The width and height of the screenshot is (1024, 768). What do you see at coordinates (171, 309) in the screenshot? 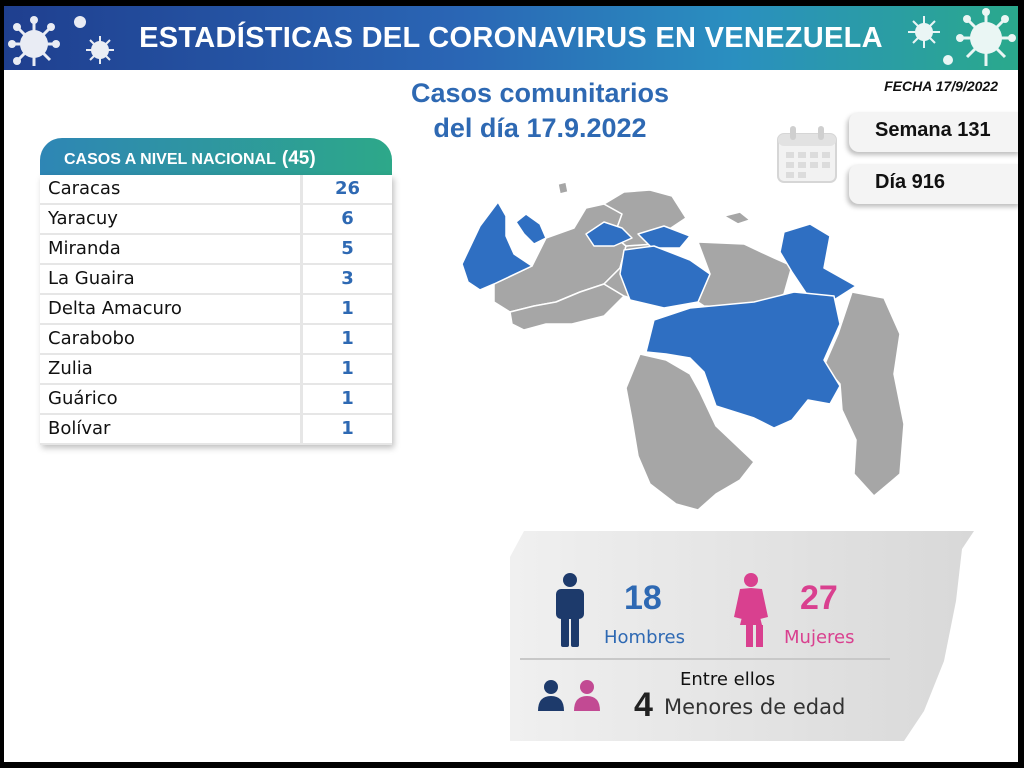
I see `state-name: Delta Amacuro` at bounding box center [171, 309].